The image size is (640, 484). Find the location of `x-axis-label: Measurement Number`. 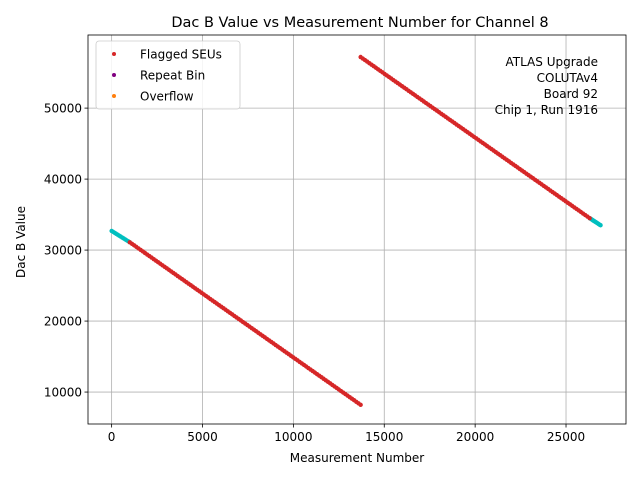

x-axis-label: Measurement Number is located at coordinates (357, 458).